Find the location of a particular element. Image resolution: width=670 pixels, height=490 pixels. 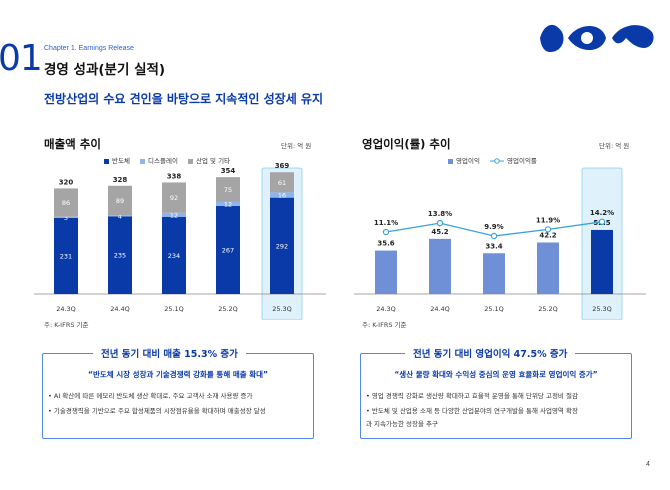

total-label: 369 is located at coordinates (282, 166).